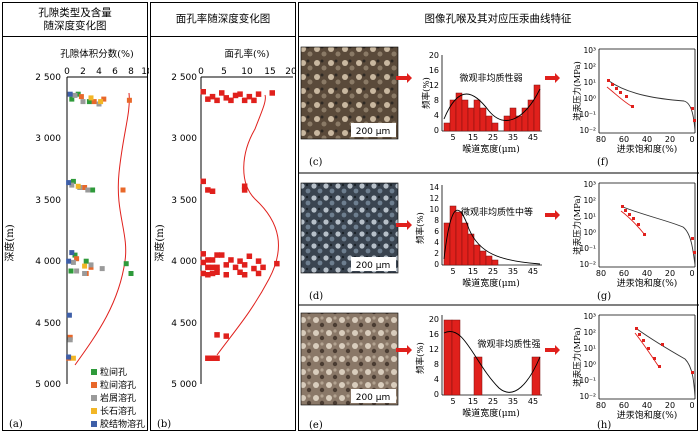 Image resolution: width=700 pixels, height=433 pixels. I want to click on panel-a-title-line1: 孔隙类型及含量, so click(75, 12).